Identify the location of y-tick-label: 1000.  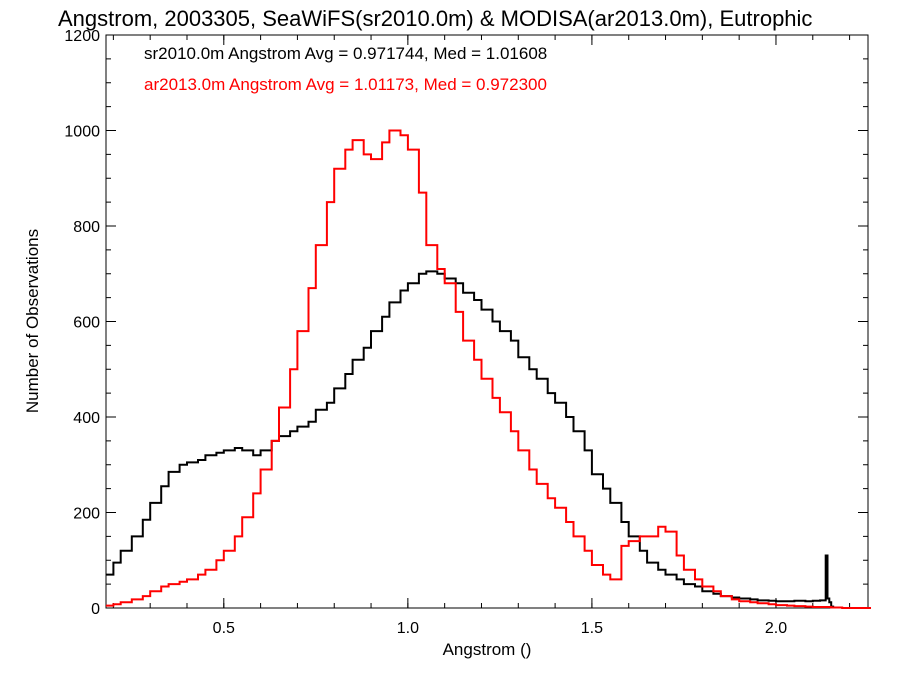
(82, 132).